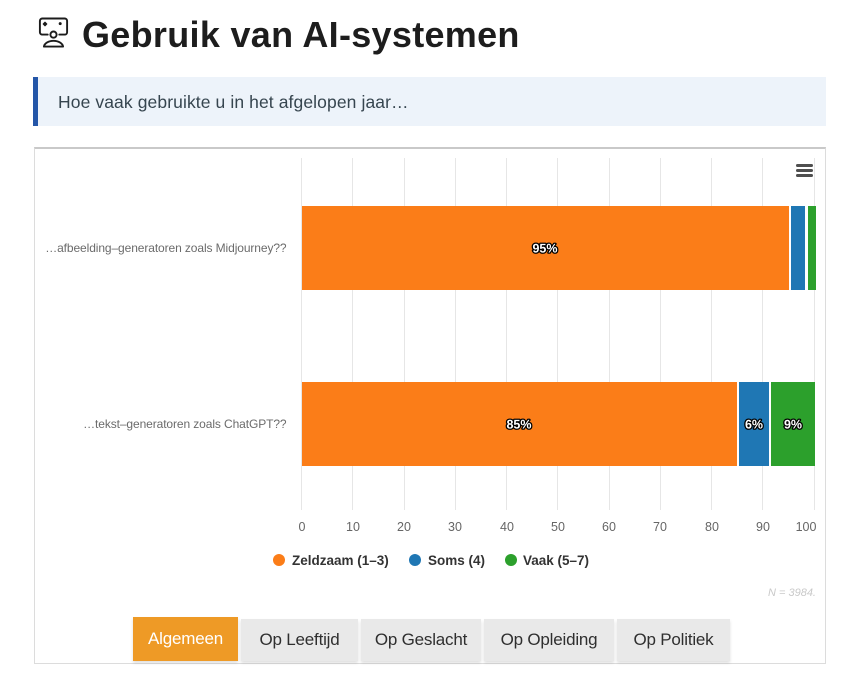  I want to click on svg-text: 85%, so click(518, 425).